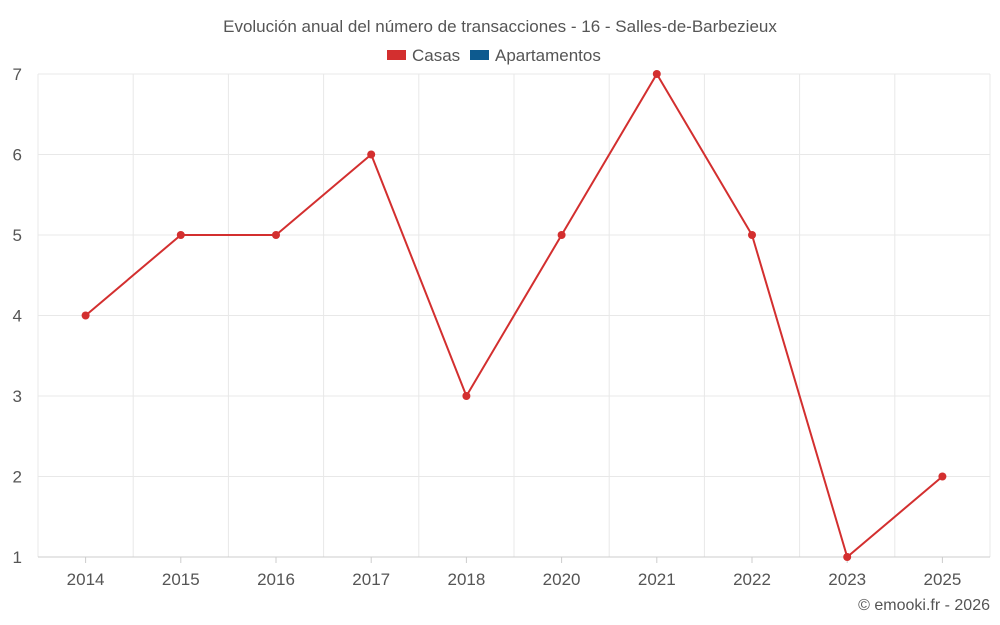  What do you see at coordinates (17, 74) in the screenshot?
I see `y-tick-label: 7` at bounding box center [17, 74].